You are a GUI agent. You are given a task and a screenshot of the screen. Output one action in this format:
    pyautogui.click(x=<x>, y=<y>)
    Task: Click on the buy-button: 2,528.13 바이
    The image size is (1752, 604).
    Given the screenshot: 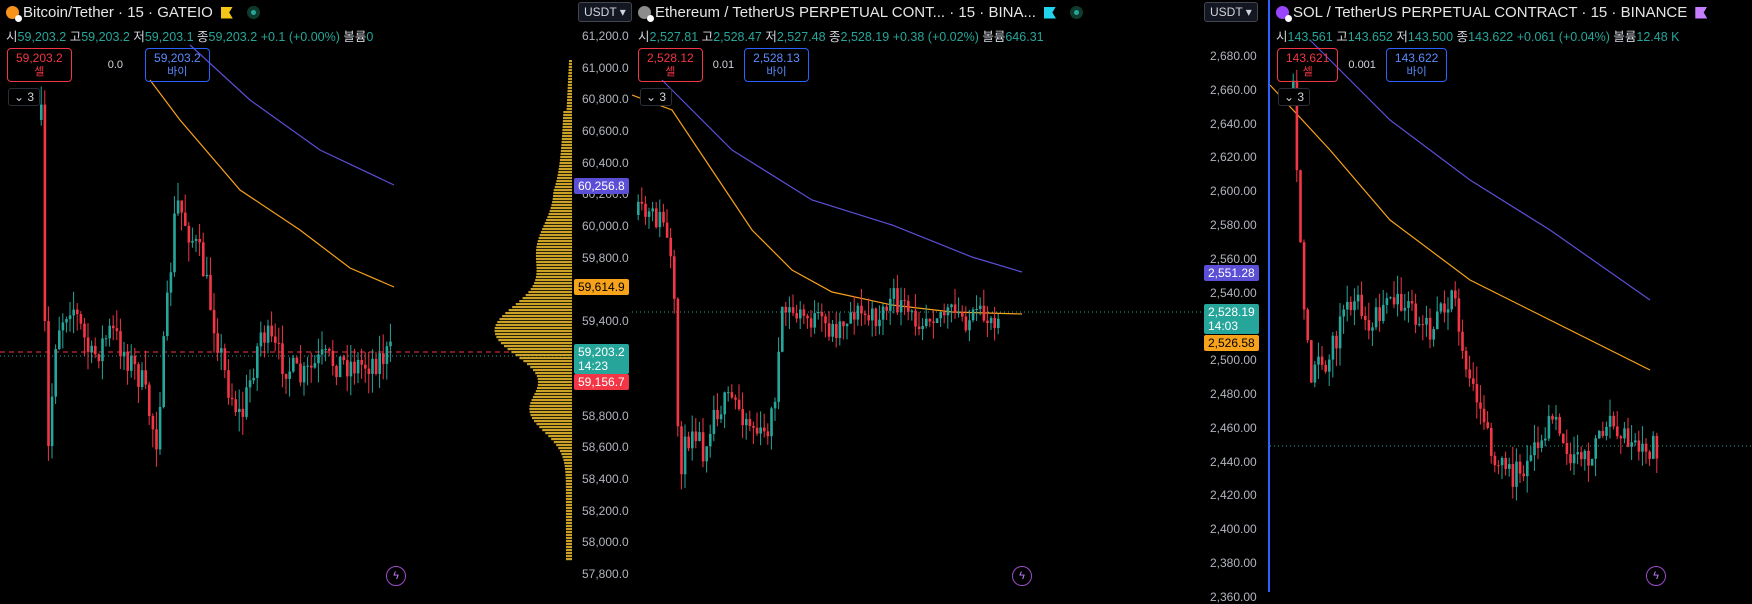 What is the action you would take?
    pyautogui.click(x=776, y=65)
    